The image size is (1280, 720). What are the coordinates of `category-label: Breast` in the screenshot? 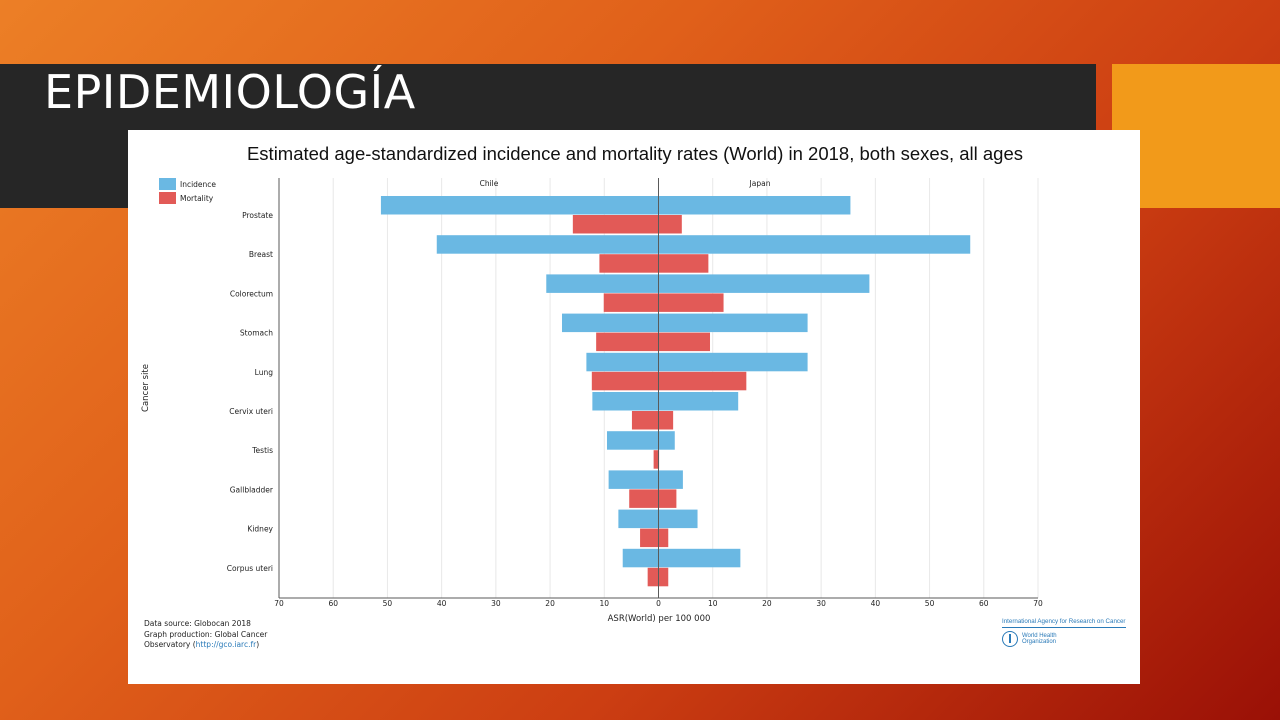 It's located at (261, 254).